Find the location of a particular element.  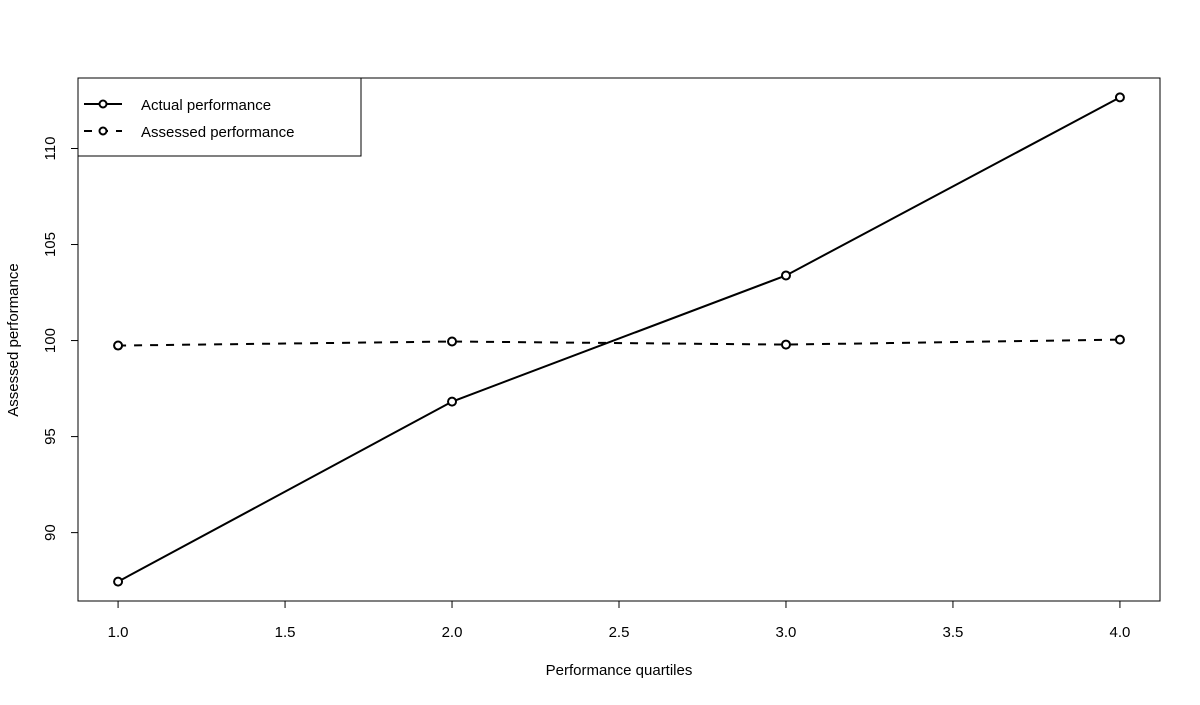

legend: Actual performance Assessed performance is located at coordinates (219, 117).